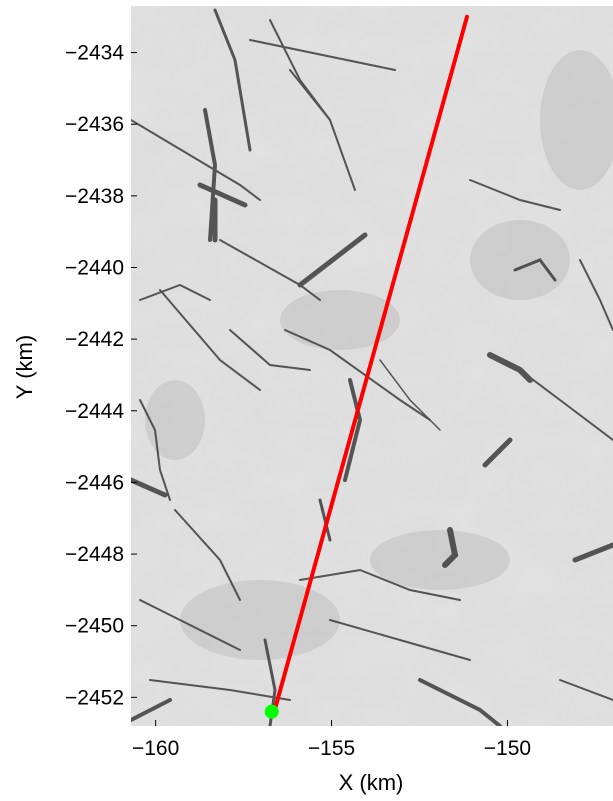  What do you see at coordinates (331, 748) in the screenshot?
I see `x-tick-label: −155` at bounding box center [331, 748].